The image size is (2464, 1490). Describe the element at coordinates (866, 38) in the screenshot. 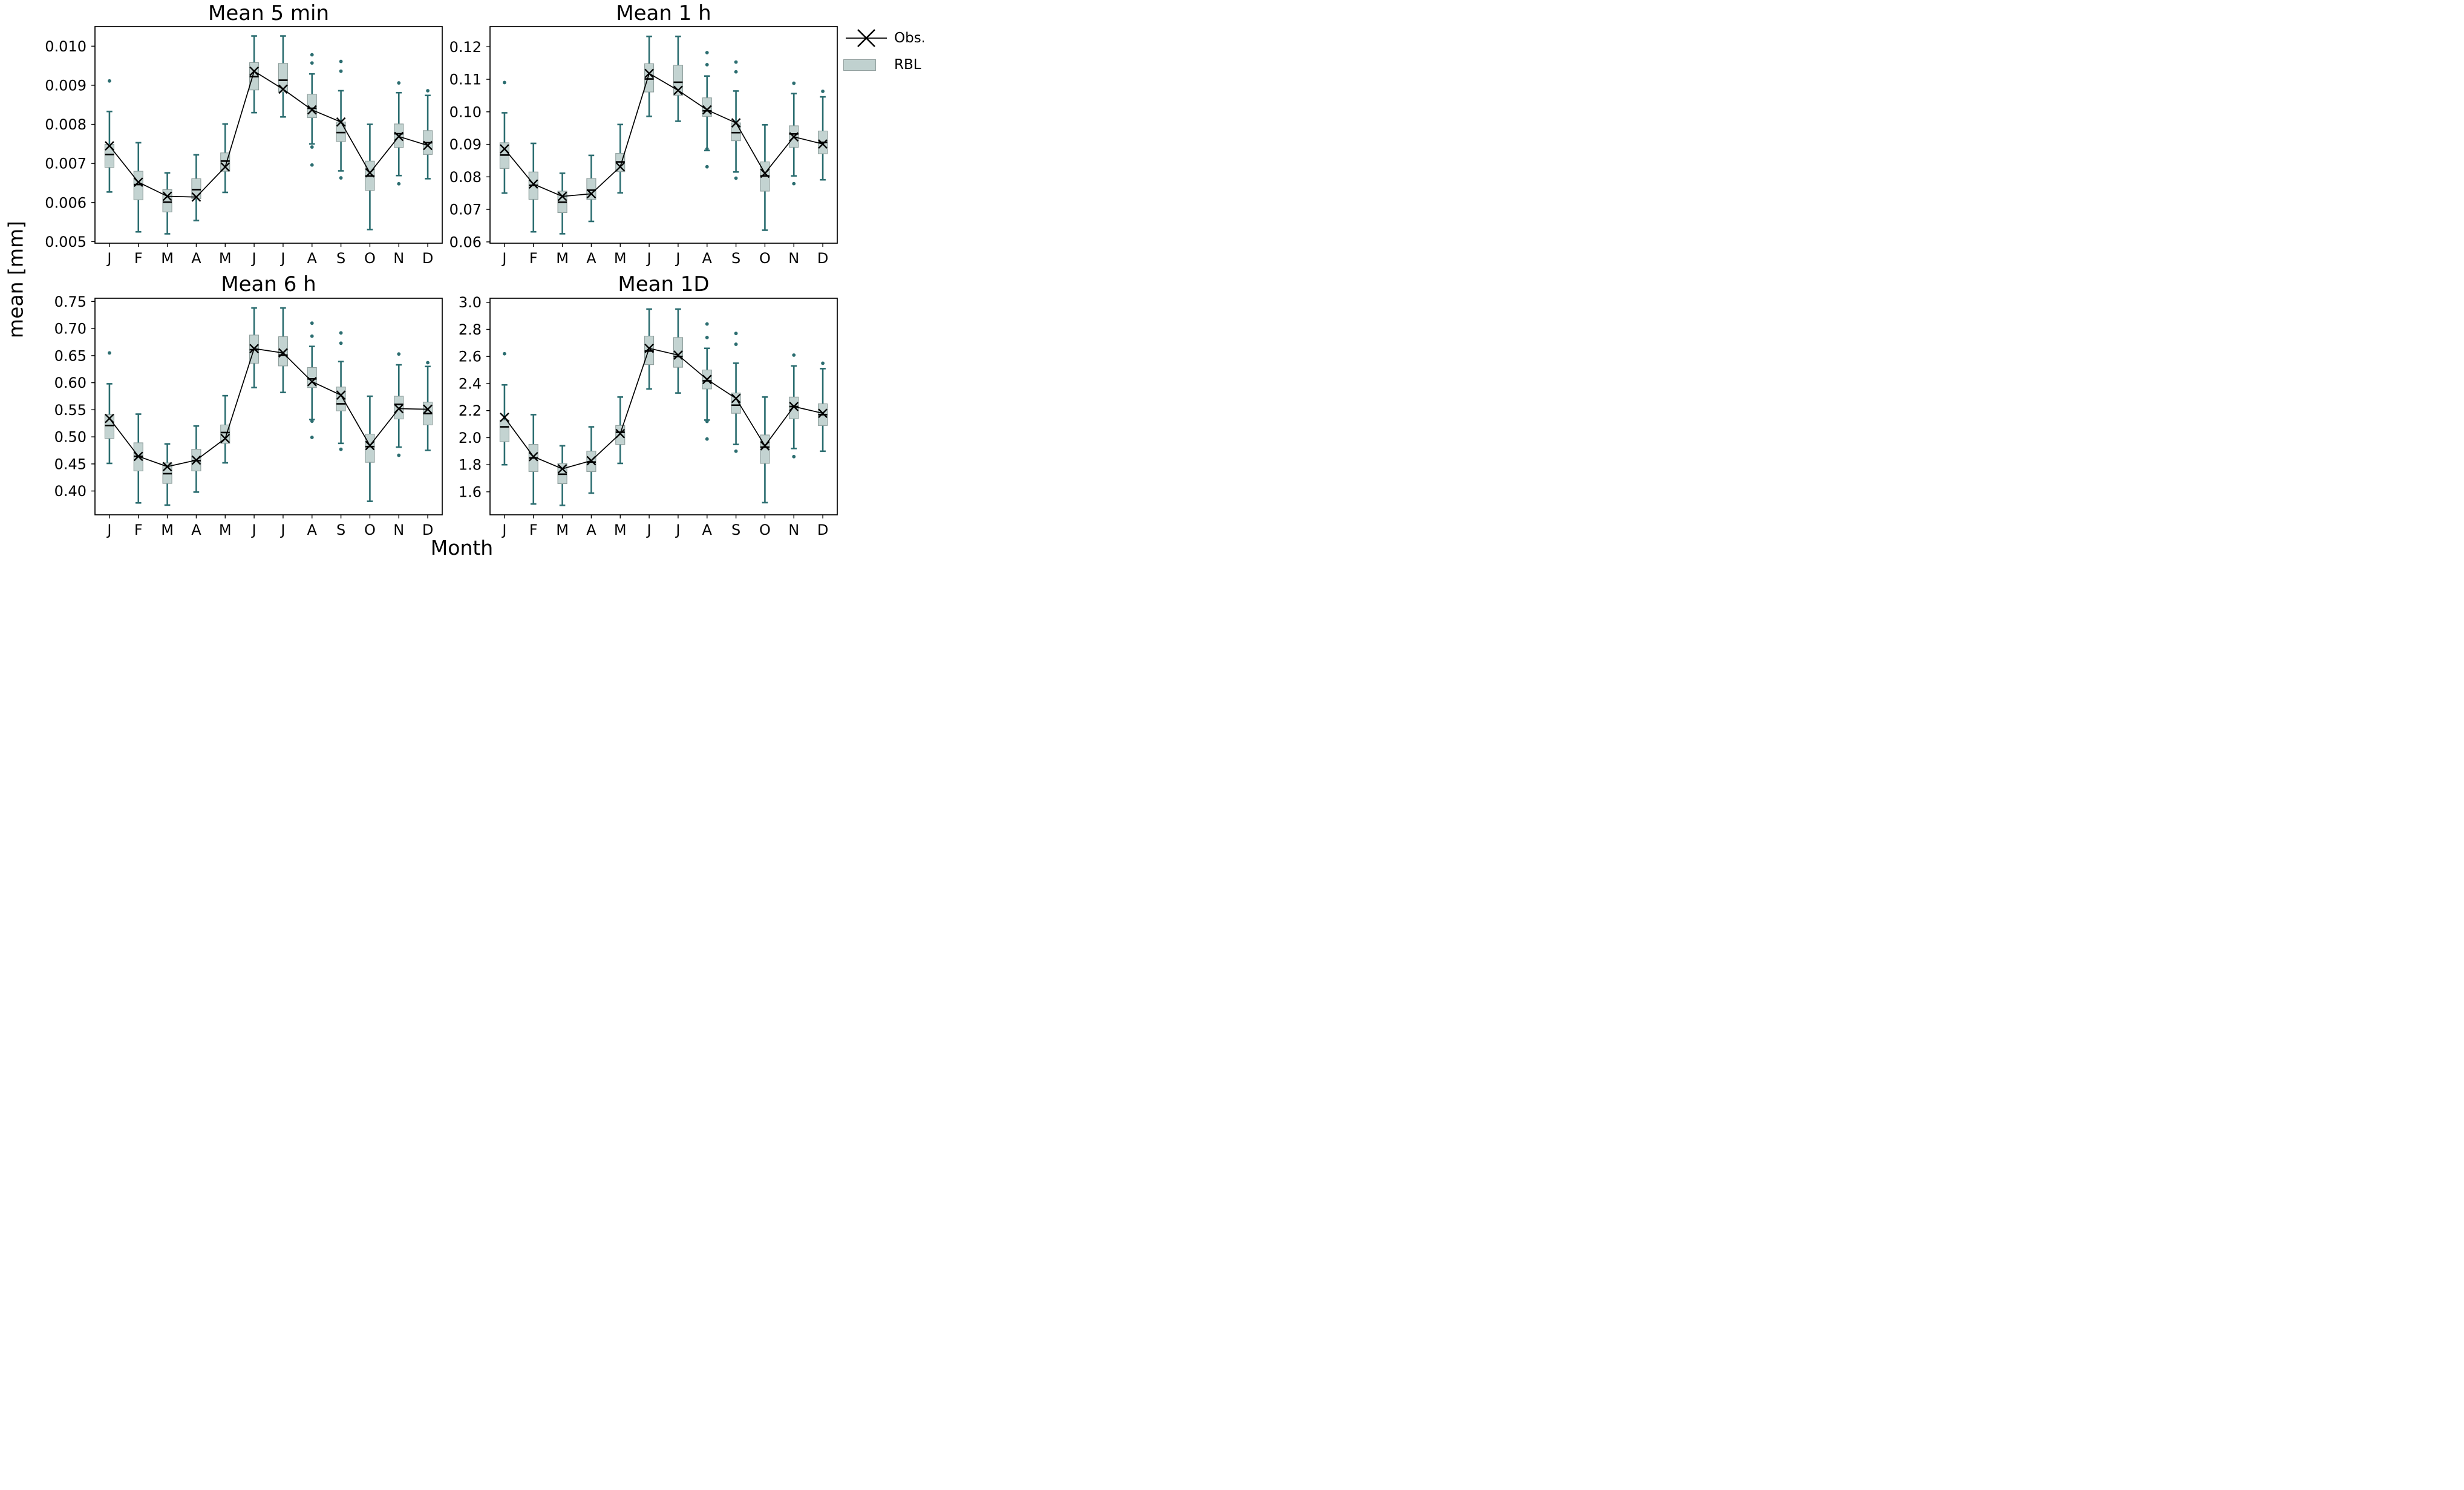

I see `obs-line-x-icon` at that location.